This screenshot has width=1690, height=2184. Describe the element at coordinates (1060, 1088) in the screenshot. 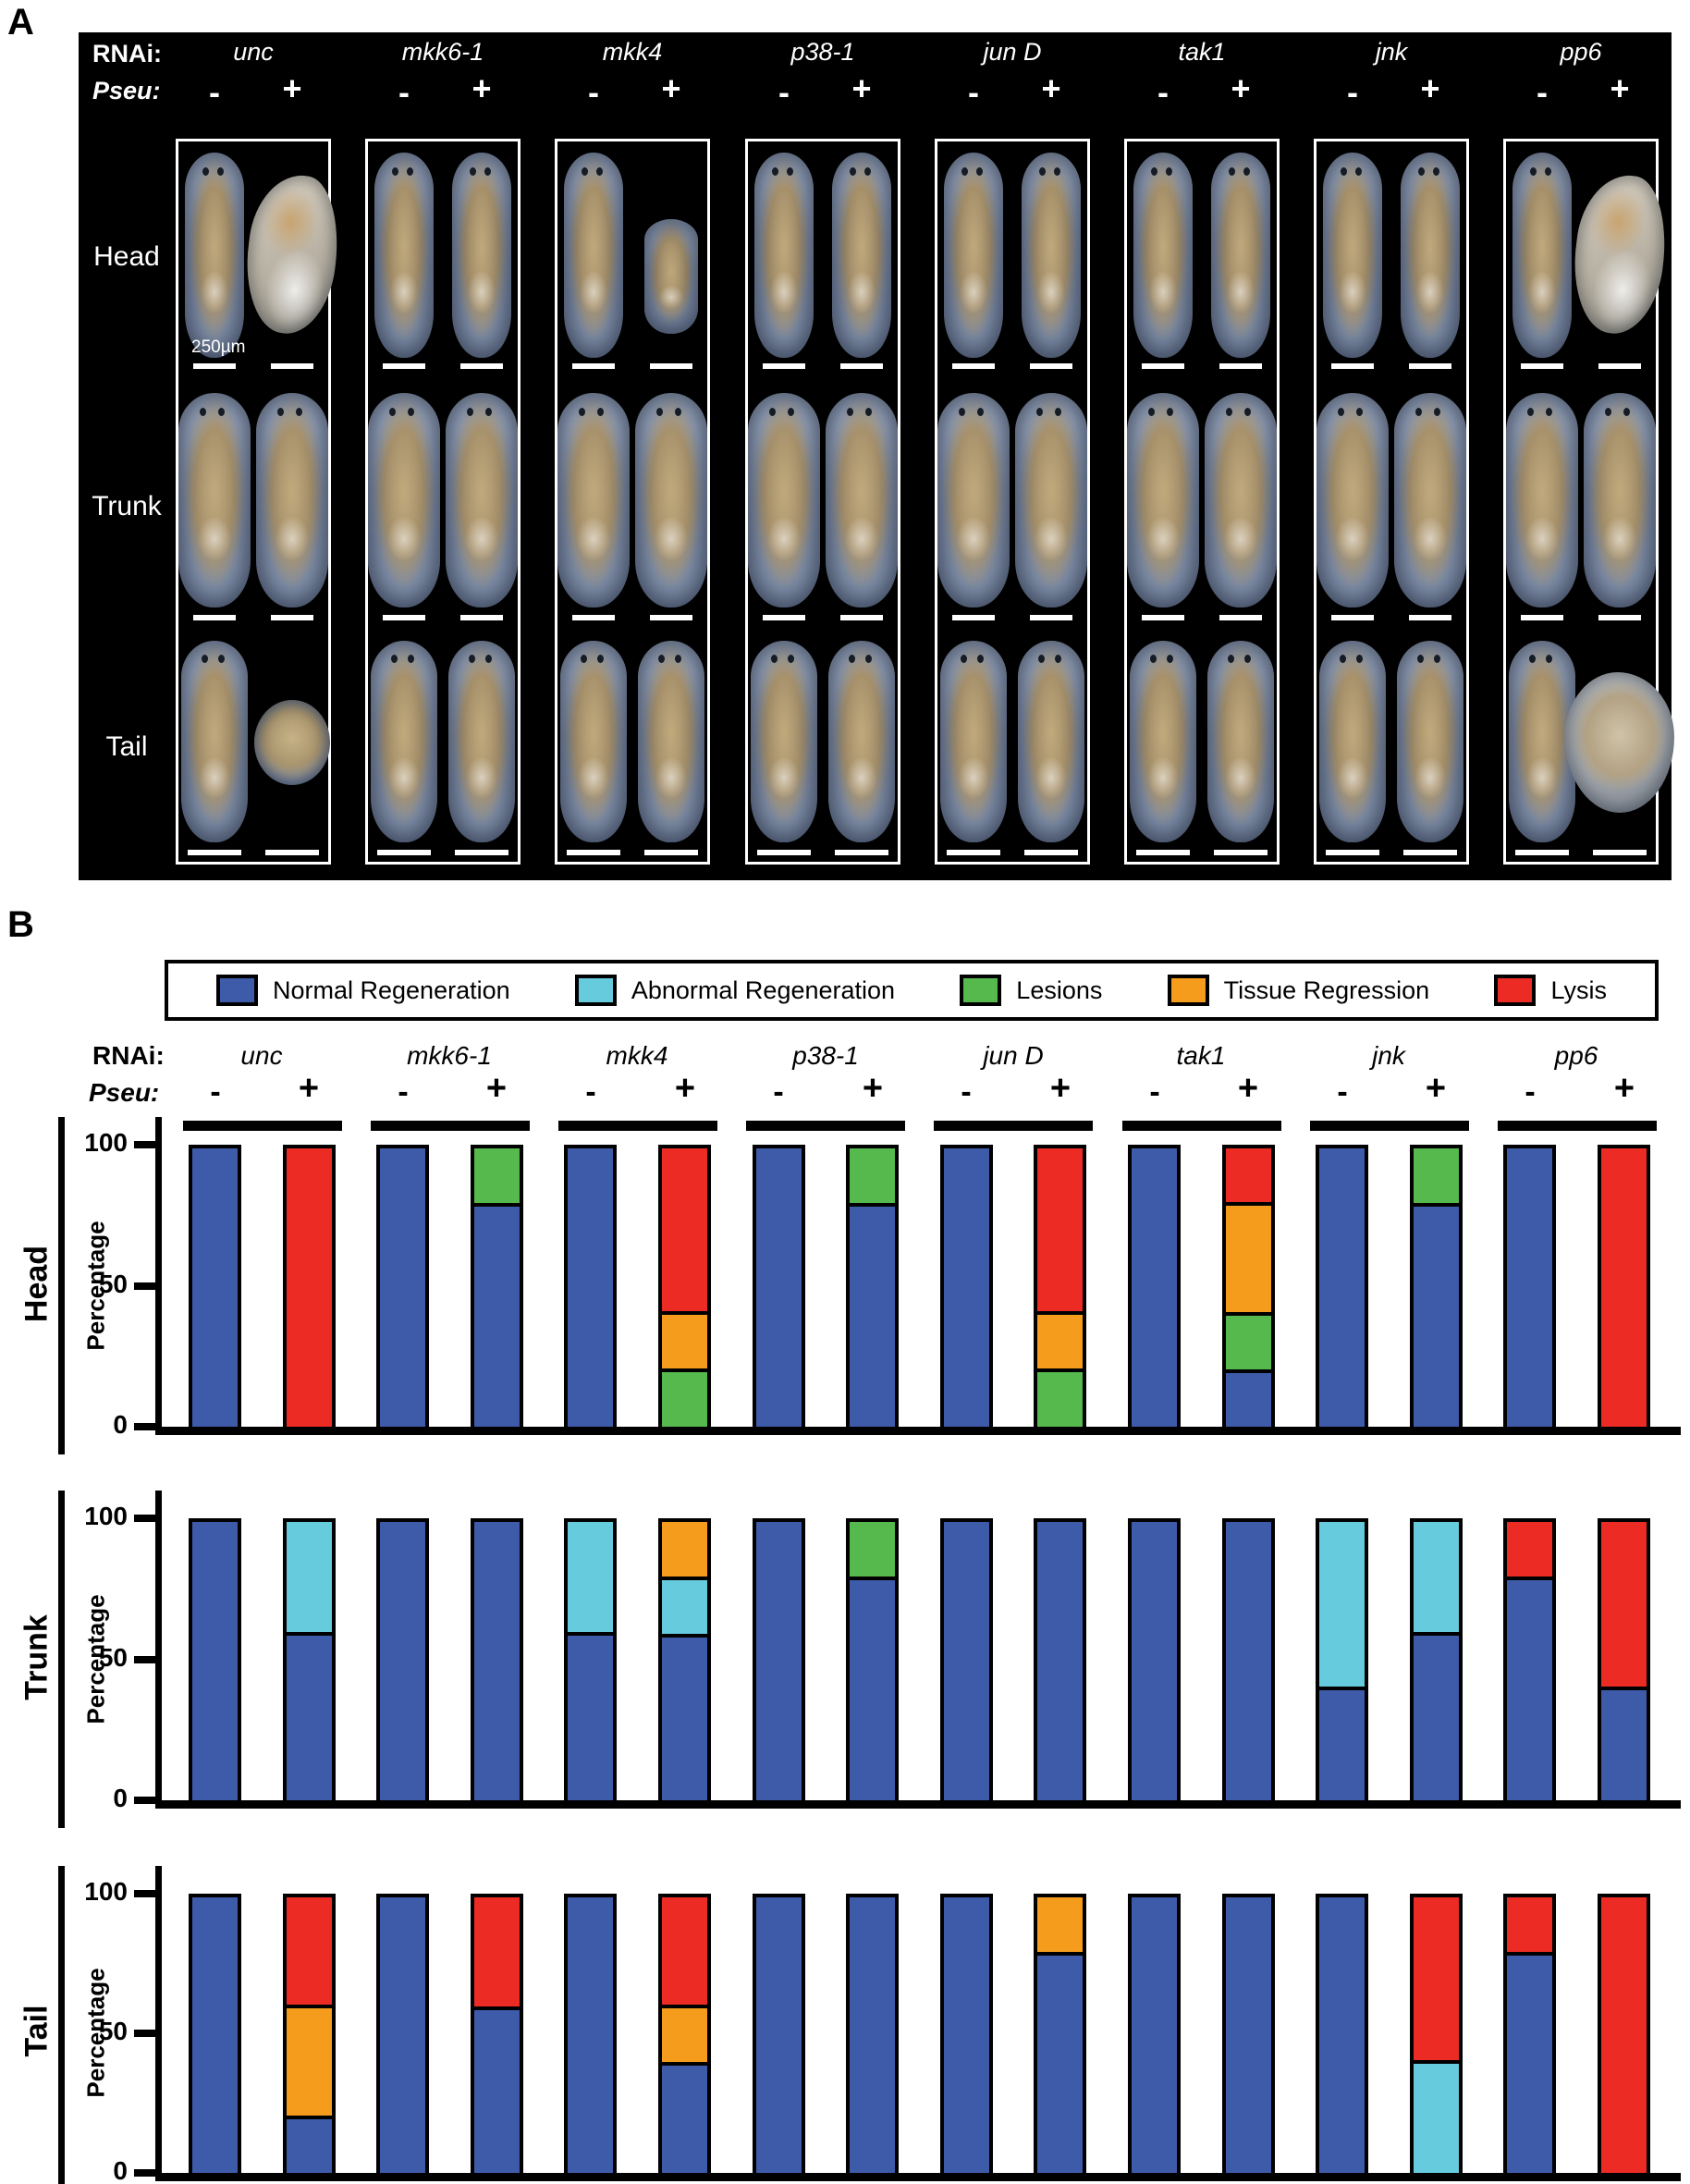

I see `chart-pseu-plus-label: +` at that location.